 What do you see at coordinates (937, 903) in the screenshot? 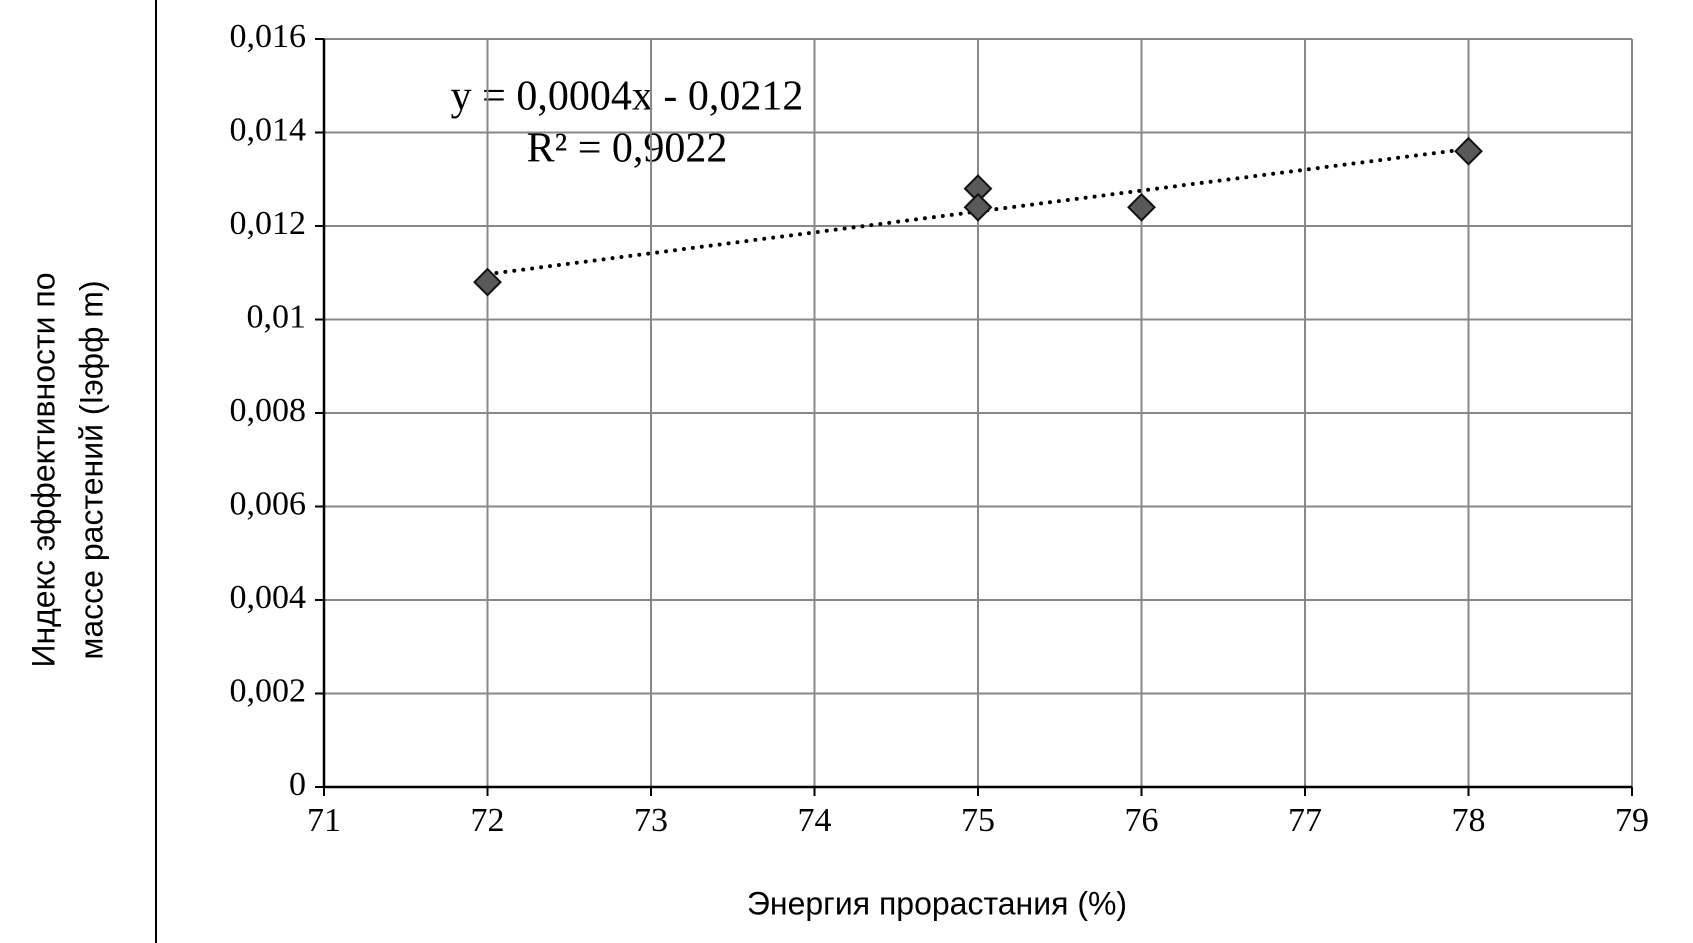
I see `x-axis-title: Энергия прорастания (%)` at bounding box center [937, 903].